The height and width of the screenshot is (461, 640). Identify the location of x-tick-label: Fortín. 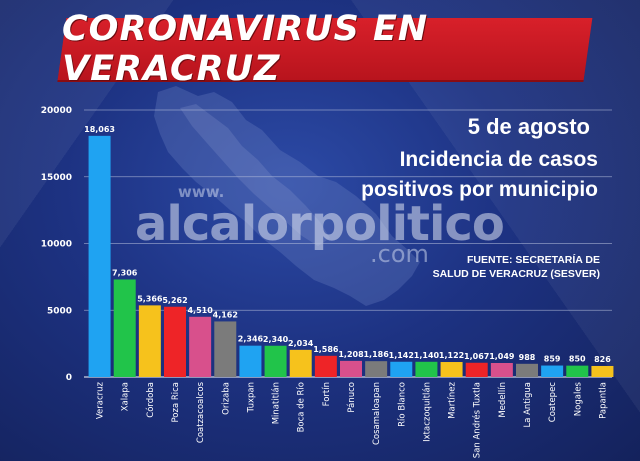
(327, 394).